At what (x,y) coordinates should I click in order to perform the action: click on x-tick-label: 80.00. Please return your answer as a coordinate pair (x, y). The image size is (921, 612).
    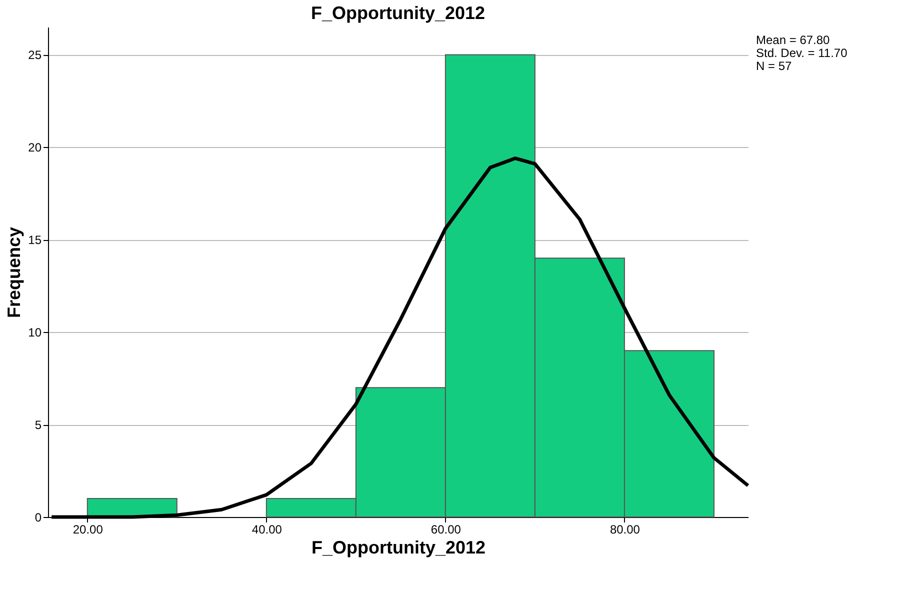
    Looking at the image, I should click on (625, 529).